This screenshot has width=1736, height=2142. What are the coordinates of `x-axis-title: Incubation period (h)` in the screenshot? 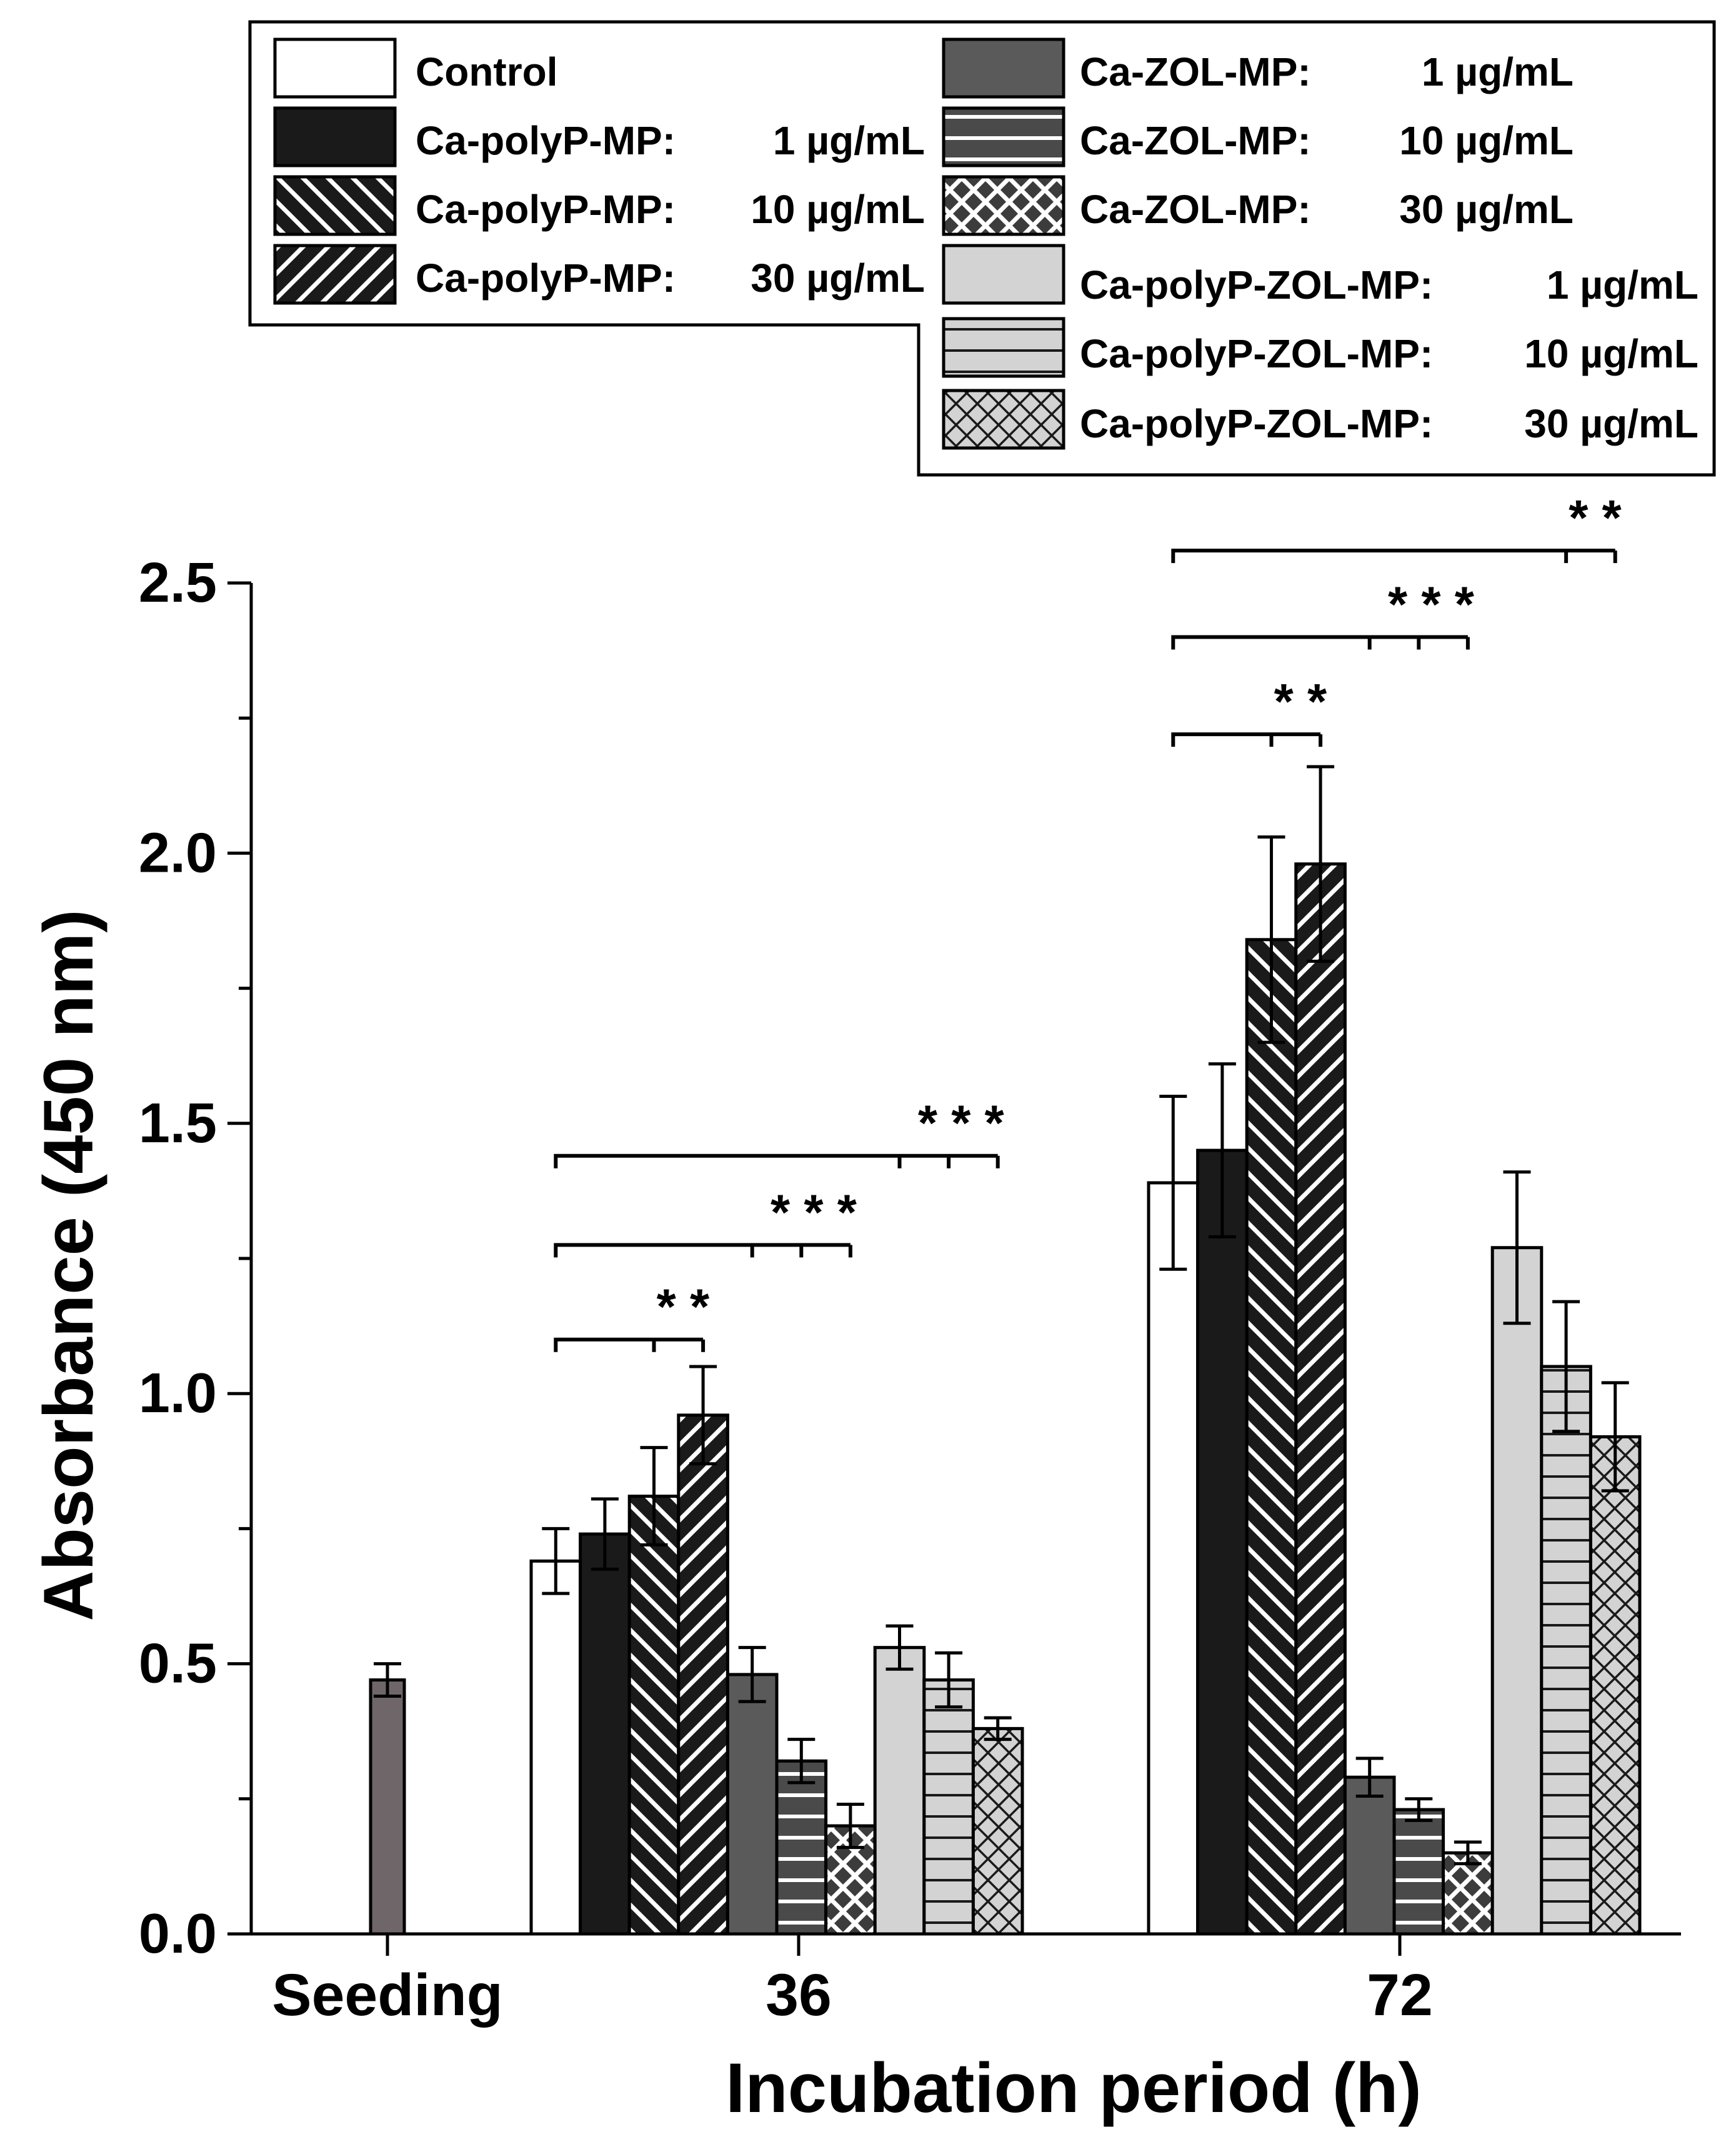 It's located at (1074, 2088).